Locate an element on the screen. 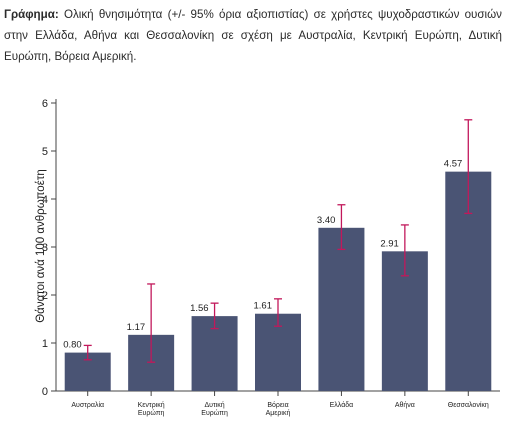 This screenshot has width=506, height=428. data-label: 0.80 is located at coordinates (72, 345).